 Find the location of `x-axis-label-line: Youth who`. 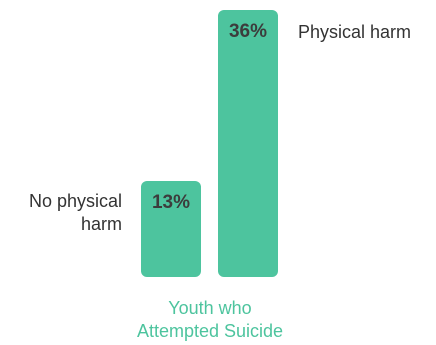

x-axis-label-line: Youth who is located at coordinates (210, 308).